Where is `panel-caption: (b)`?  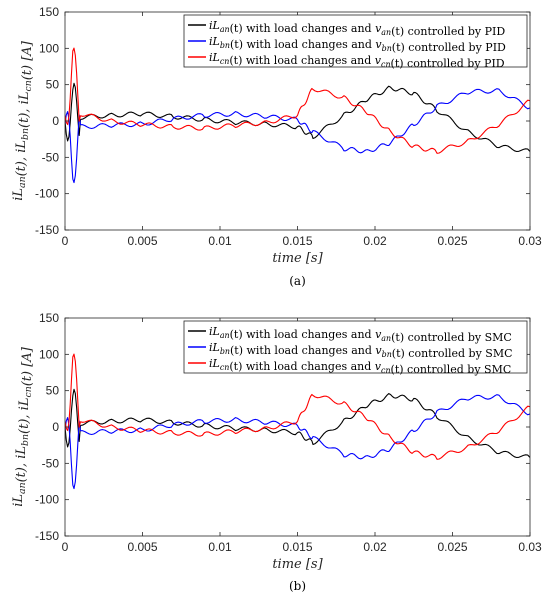
panel-caption: (b) is located at coordinates (297, 586).